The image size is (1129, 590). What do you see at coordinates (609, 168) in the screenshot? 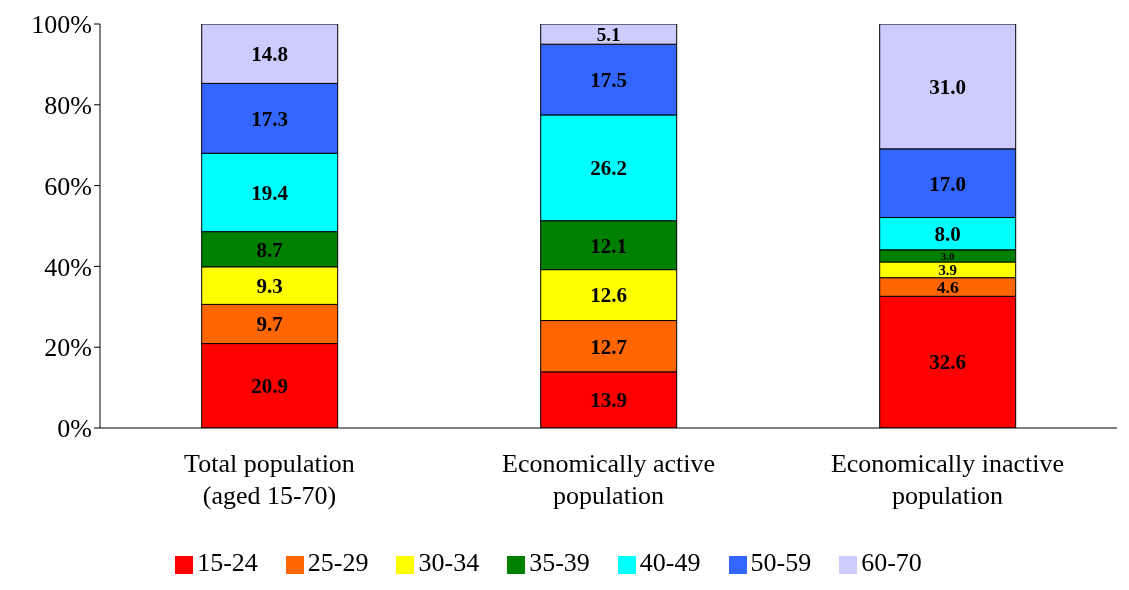
I see `data-label: 26.2` at bounding box center [609, 168].